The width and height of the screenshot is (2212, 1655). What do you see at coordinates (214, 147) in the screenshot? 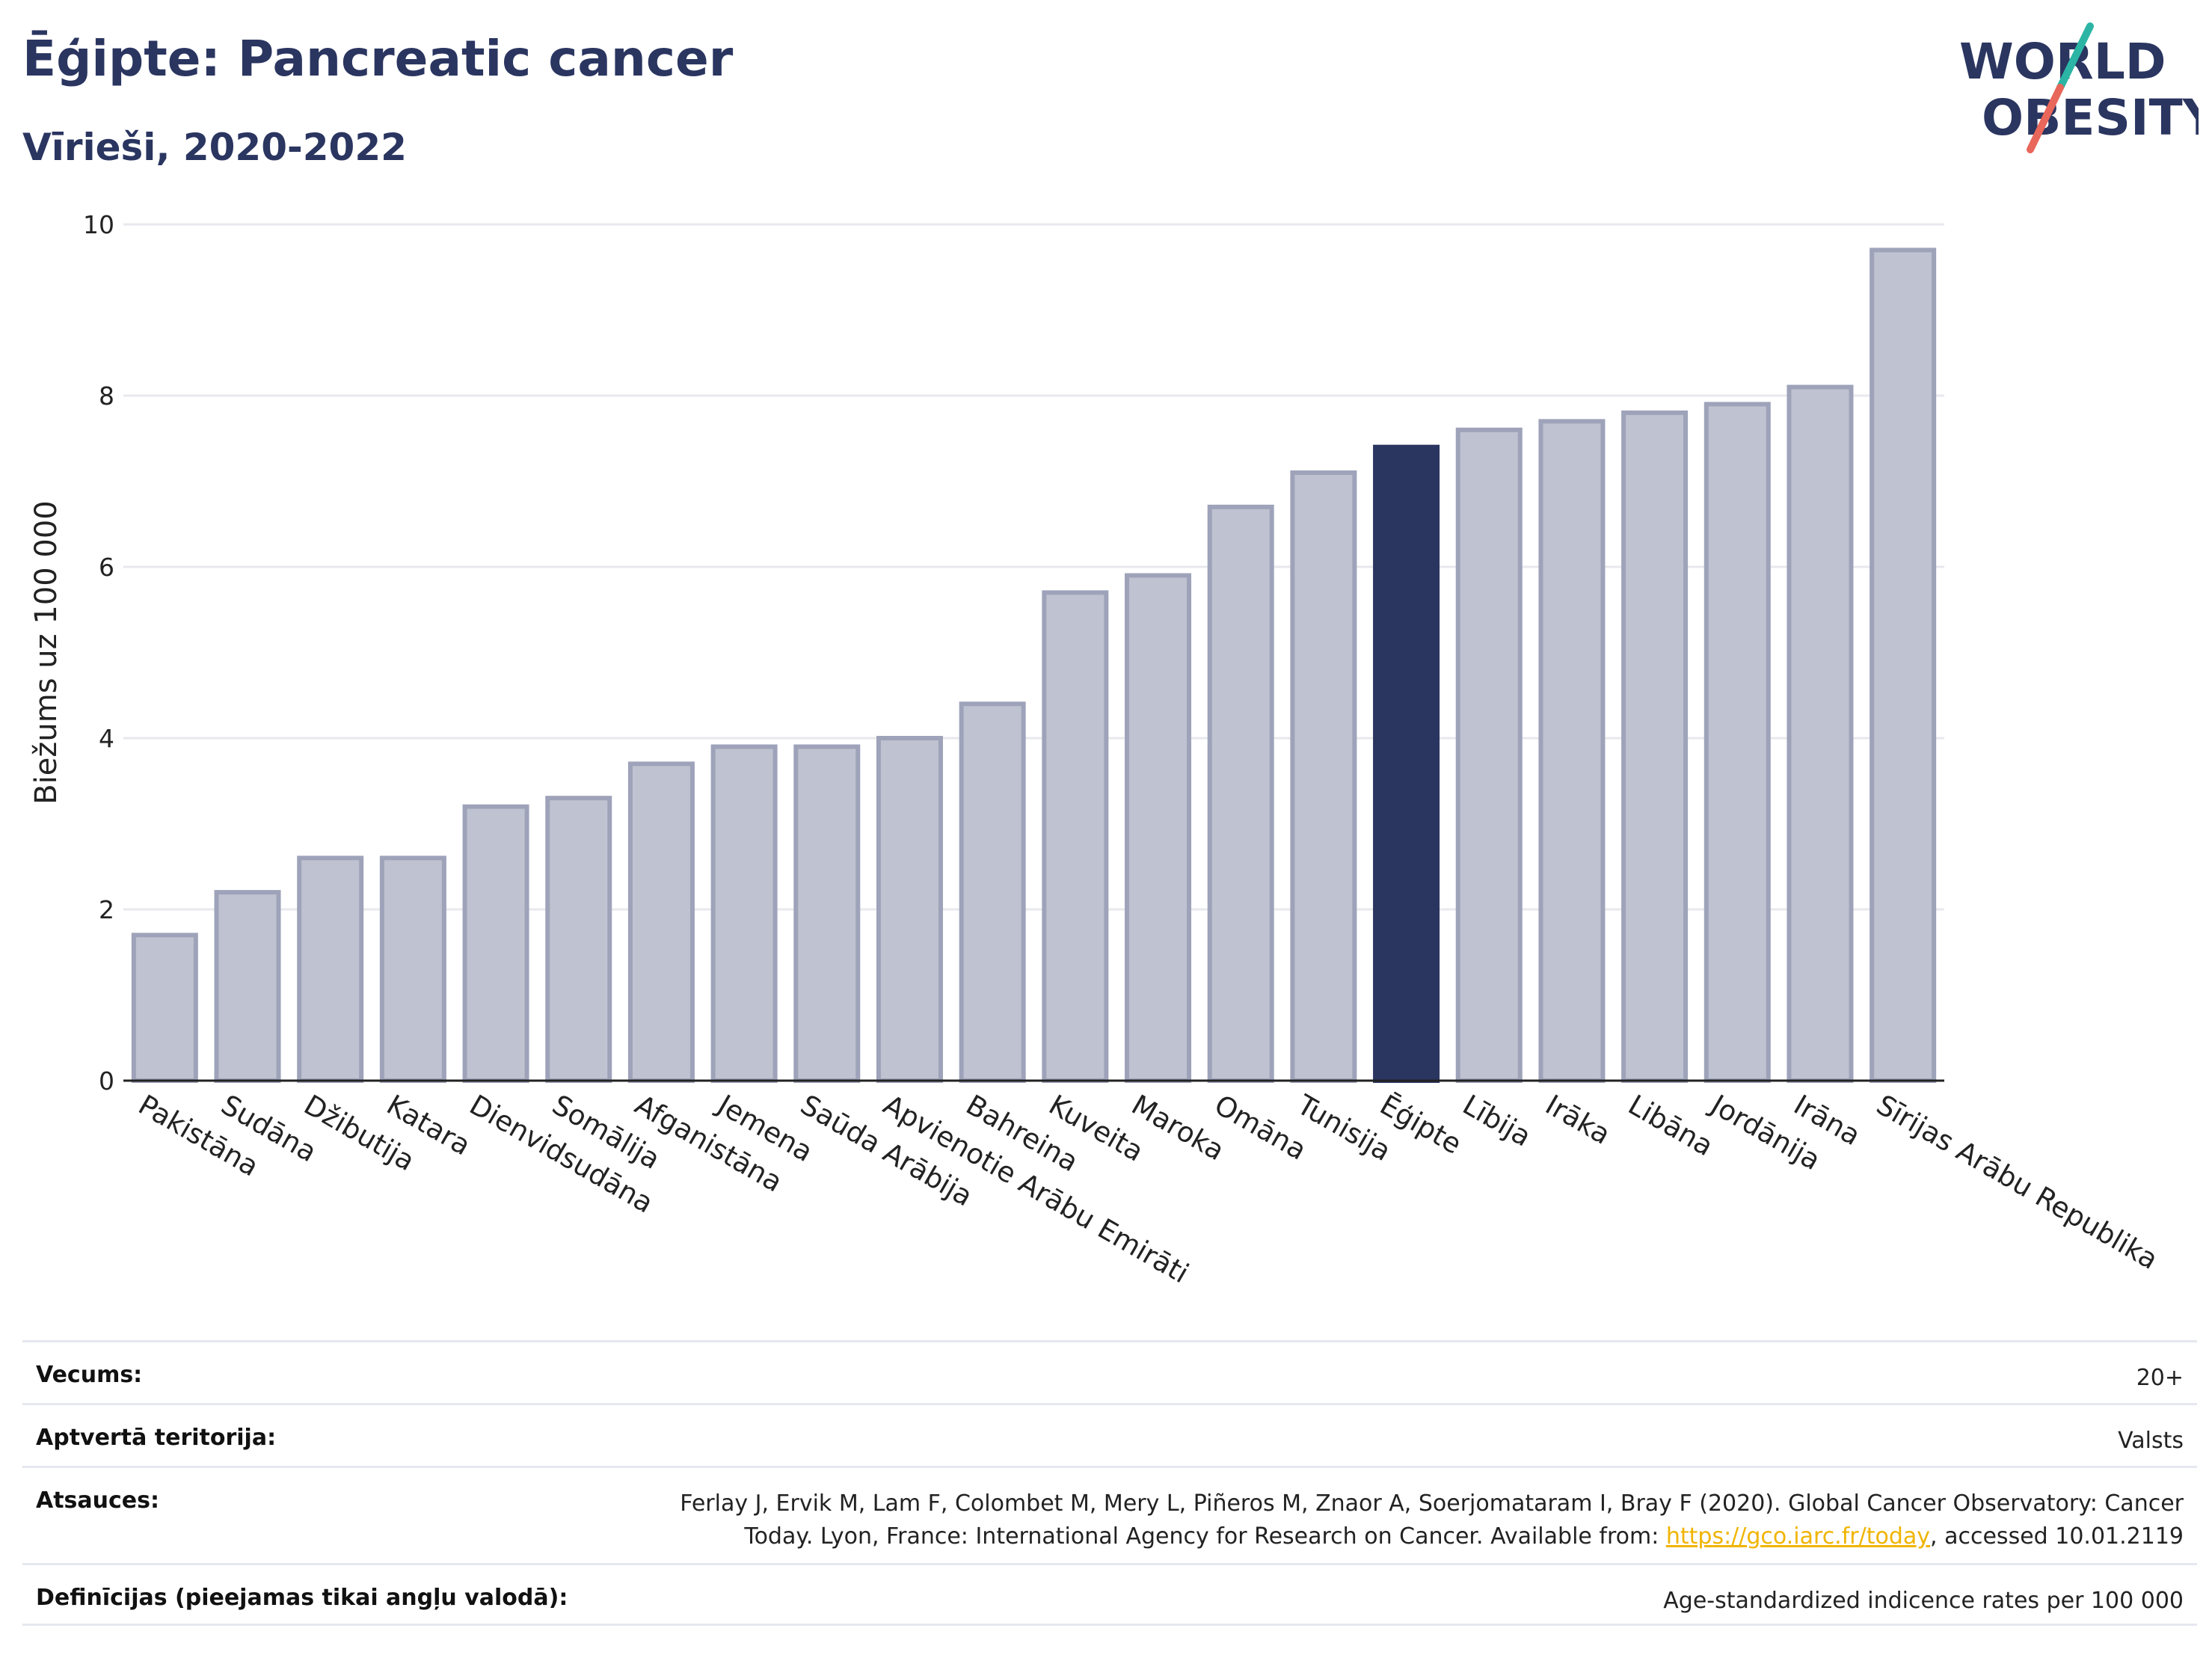
I see `page-subtitle: Vīrieši, 2020-2022` at bounding box center [214, 147].